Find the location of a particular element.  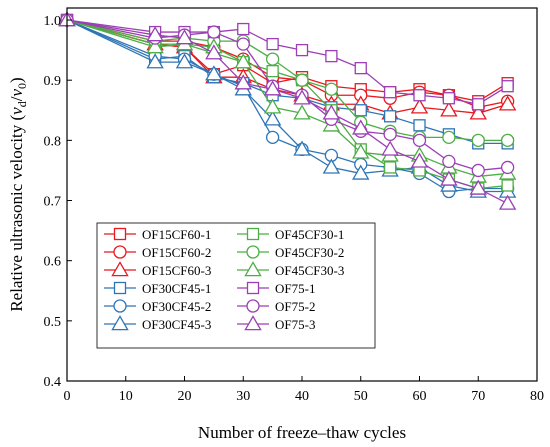

legend-entry: OF30CF45-3 is located at coordinates (157, 323).